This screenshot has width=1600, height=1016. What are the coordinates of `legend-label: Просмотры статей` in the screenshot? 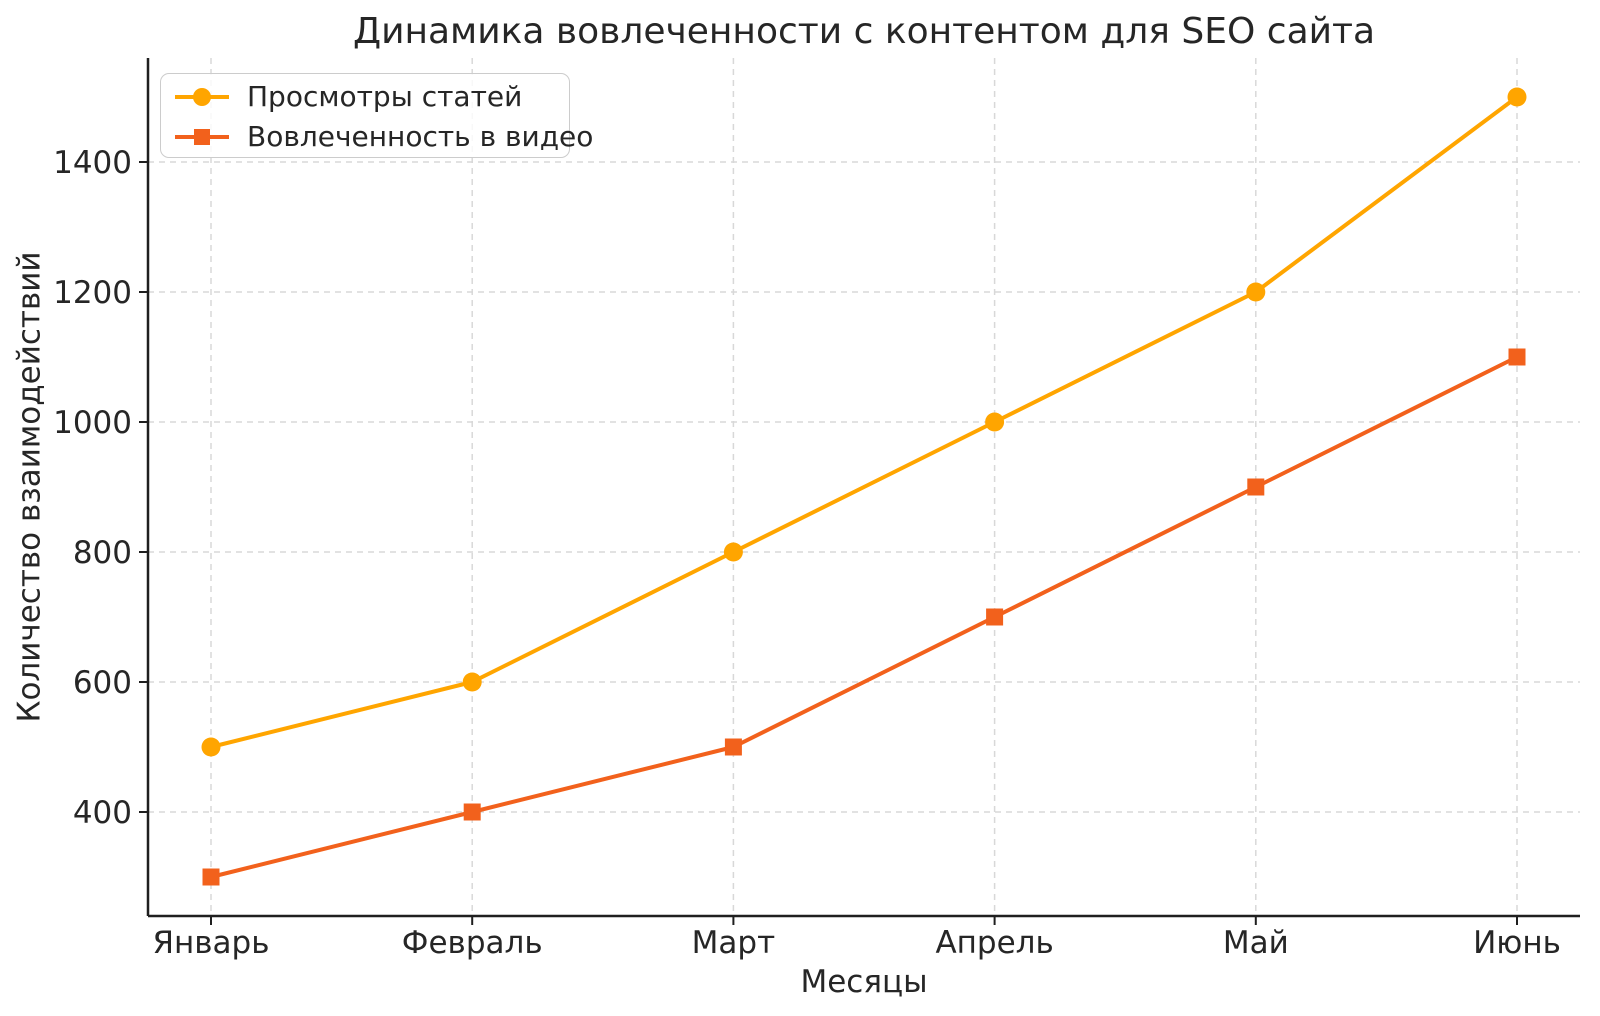 It's located at (385, 96).